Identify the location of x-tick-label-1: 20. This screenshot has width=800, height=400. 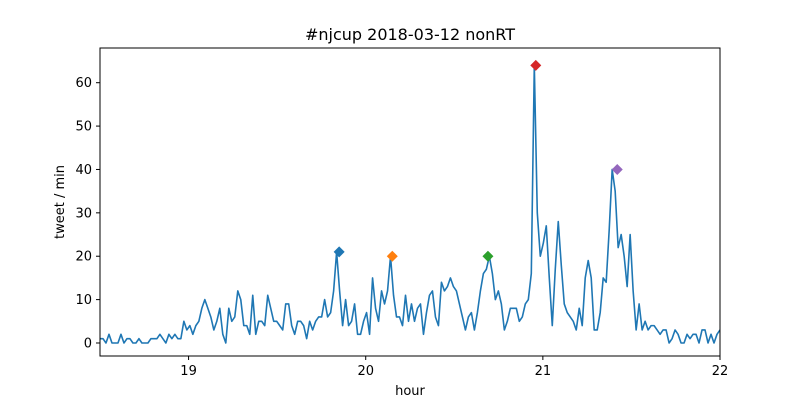
(365, 371).